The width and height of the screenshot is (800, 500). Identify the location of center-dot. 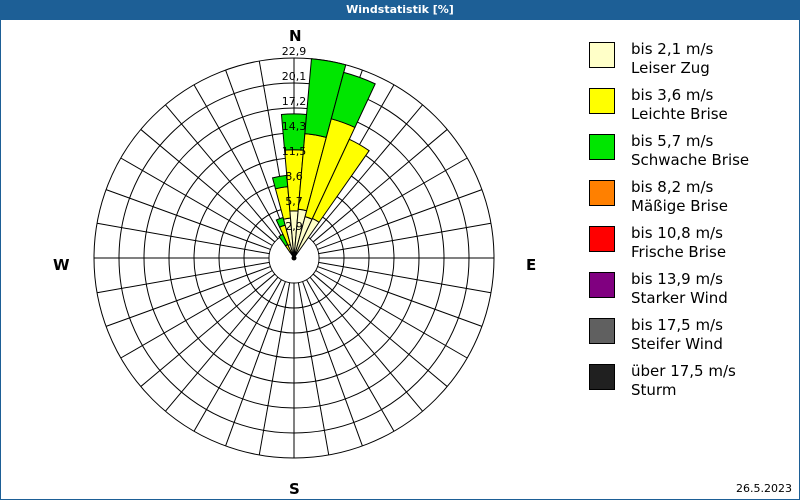
(294, 258).